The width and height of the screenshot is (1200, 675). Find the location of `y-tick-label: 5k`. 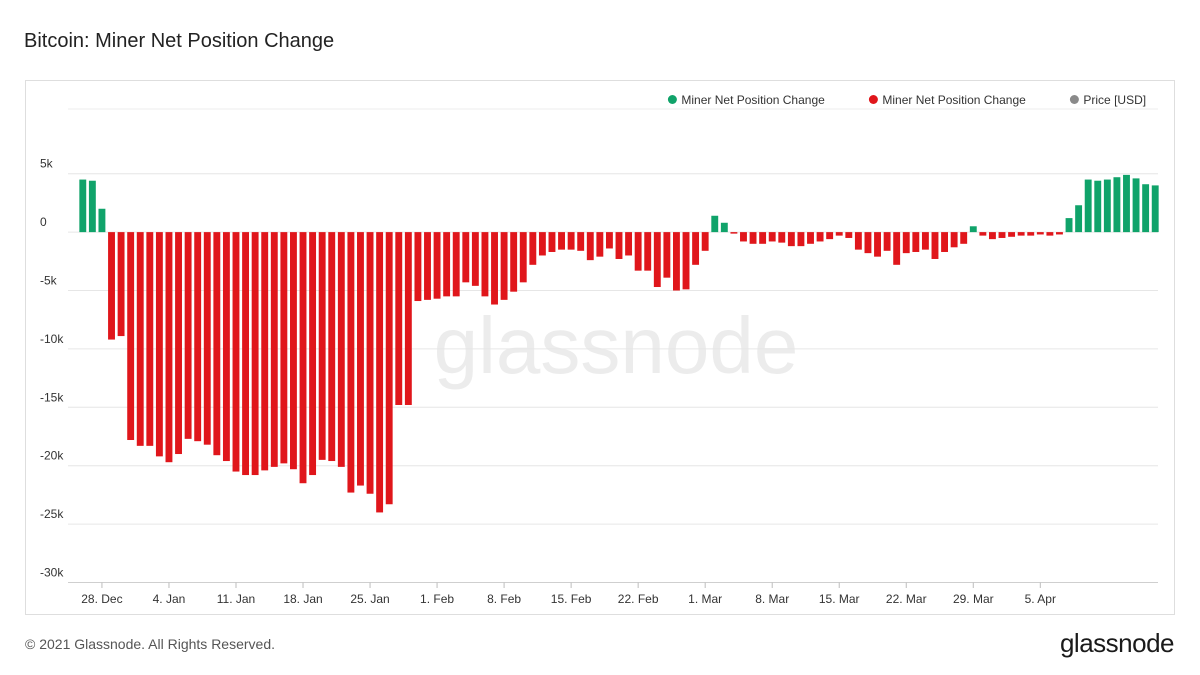

y-tick-label: 5k is located at coordinates (47, 164).